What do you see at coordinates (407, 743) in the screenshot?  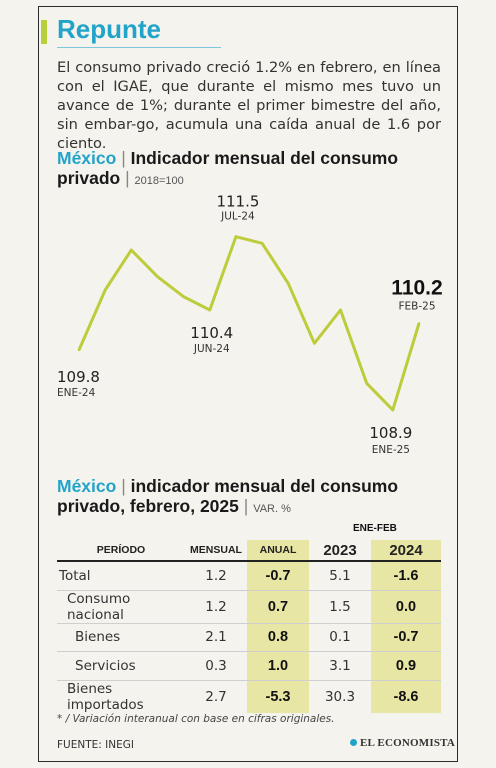 I see `brand-name: EL ECONOMISTA` at bounding box center [407, 743].